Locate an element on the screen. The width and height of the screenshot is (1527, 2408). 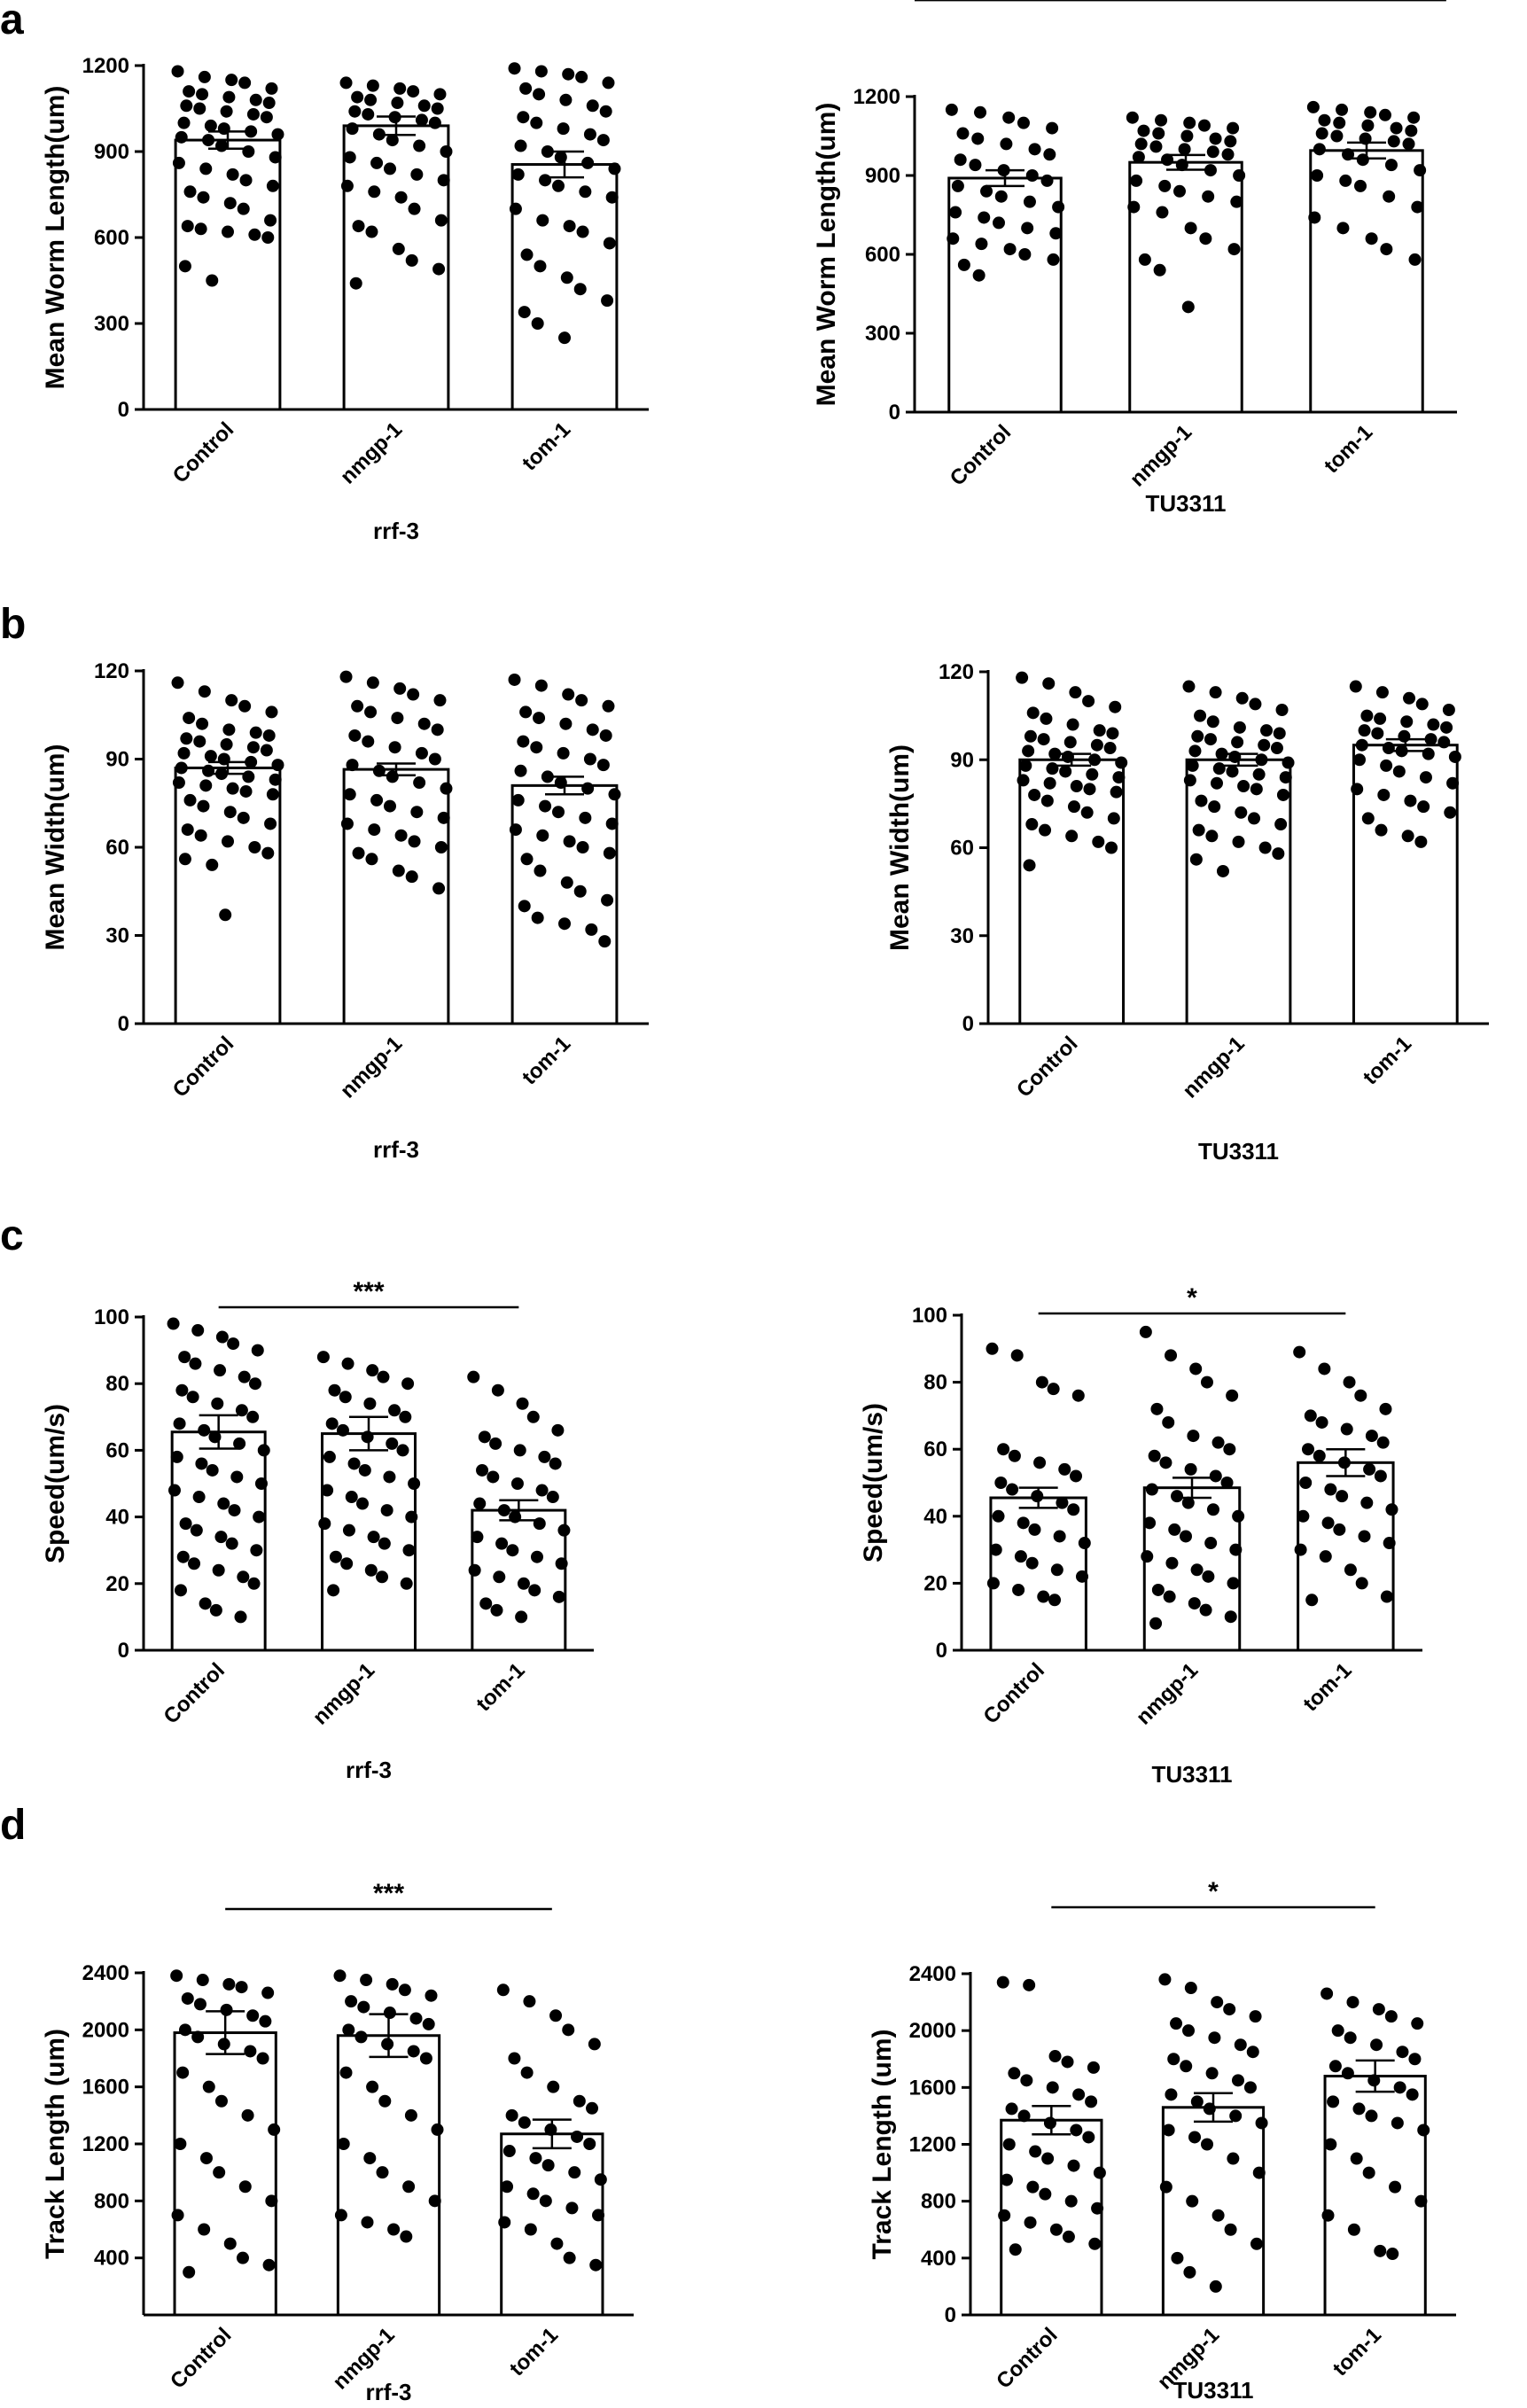
y-axis-label: Mean Worm Length(um) is located at coordinates (826, 255).